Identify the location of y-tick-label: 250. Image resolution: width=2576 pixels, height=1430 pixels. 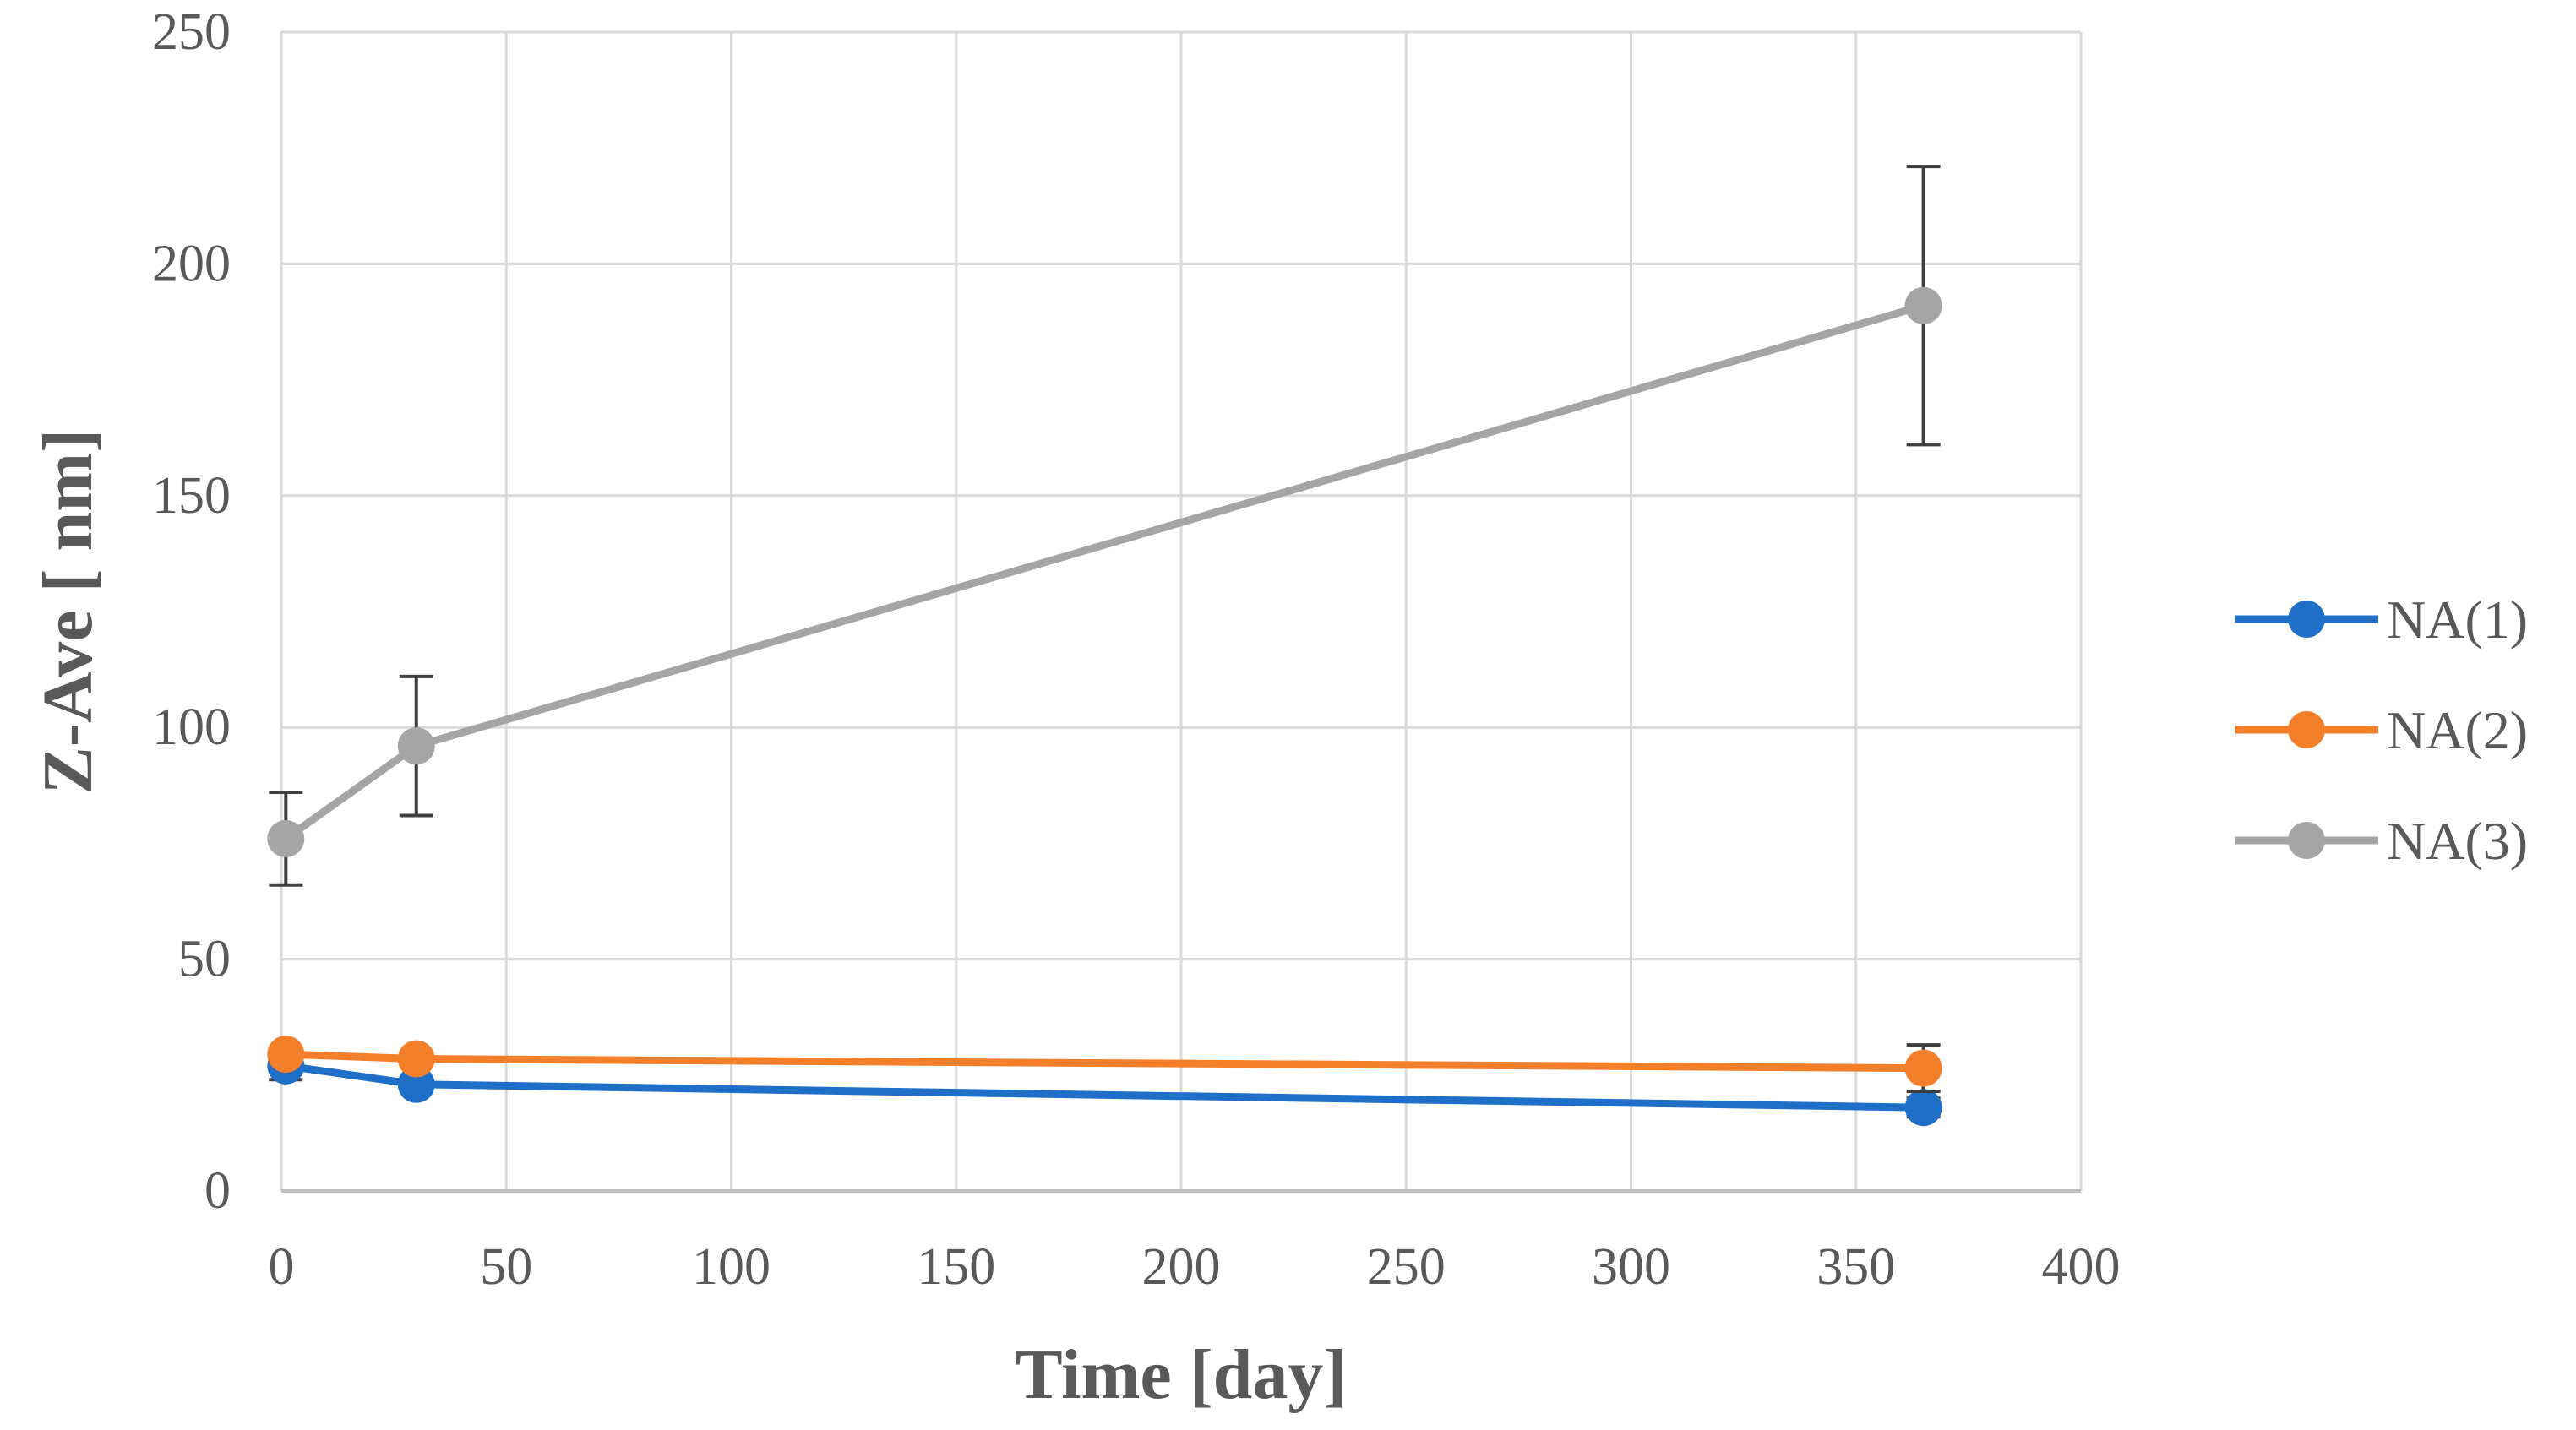
(191, 32).